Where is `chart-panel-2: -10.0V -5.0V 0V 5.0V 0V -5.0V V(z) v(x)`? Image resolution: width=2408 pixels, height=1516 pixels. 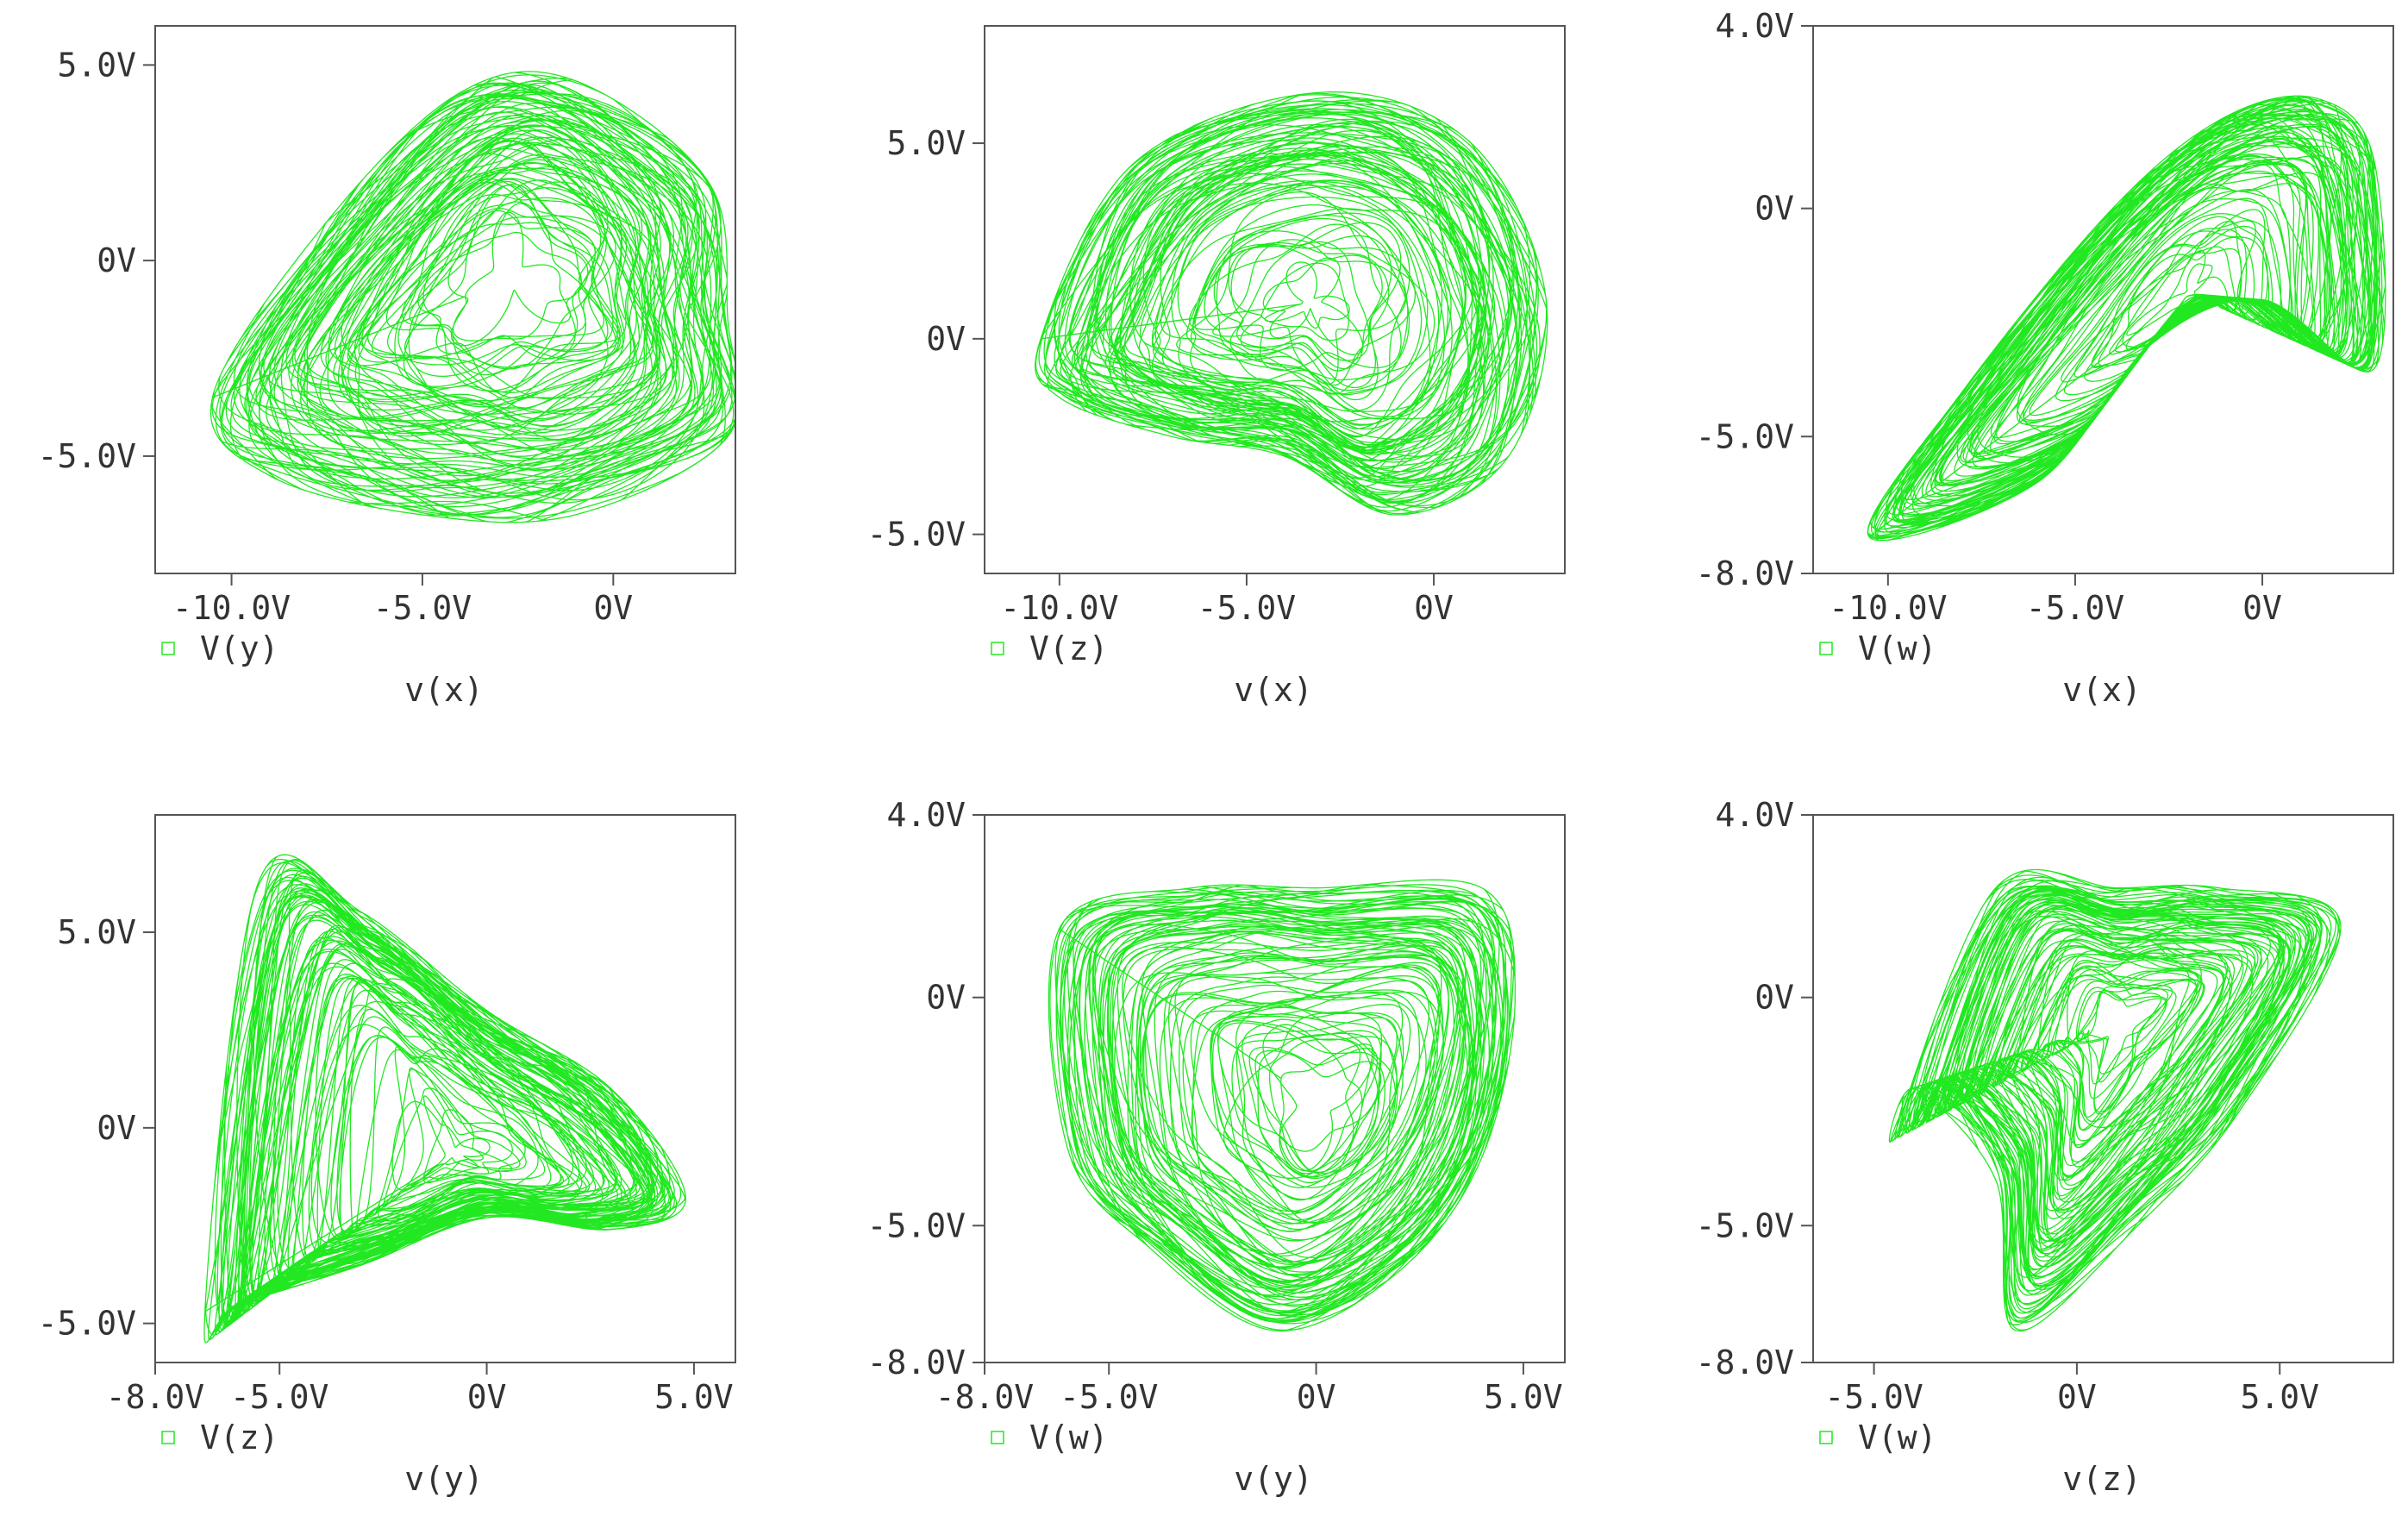
chart-panel-2: -10.0V -5.0V 0V 5.0V 0V -5.0V V(z) v(x) is located at coordinates (1216, 367).